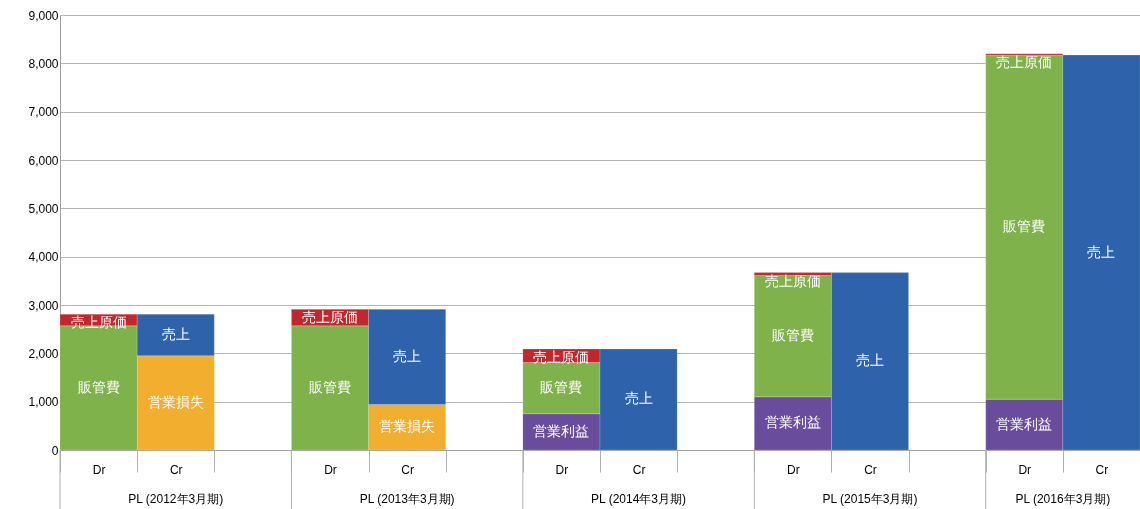 The image size is (1140, 509). I want to click on text: PL (2015年3月期), so click(870, 499).